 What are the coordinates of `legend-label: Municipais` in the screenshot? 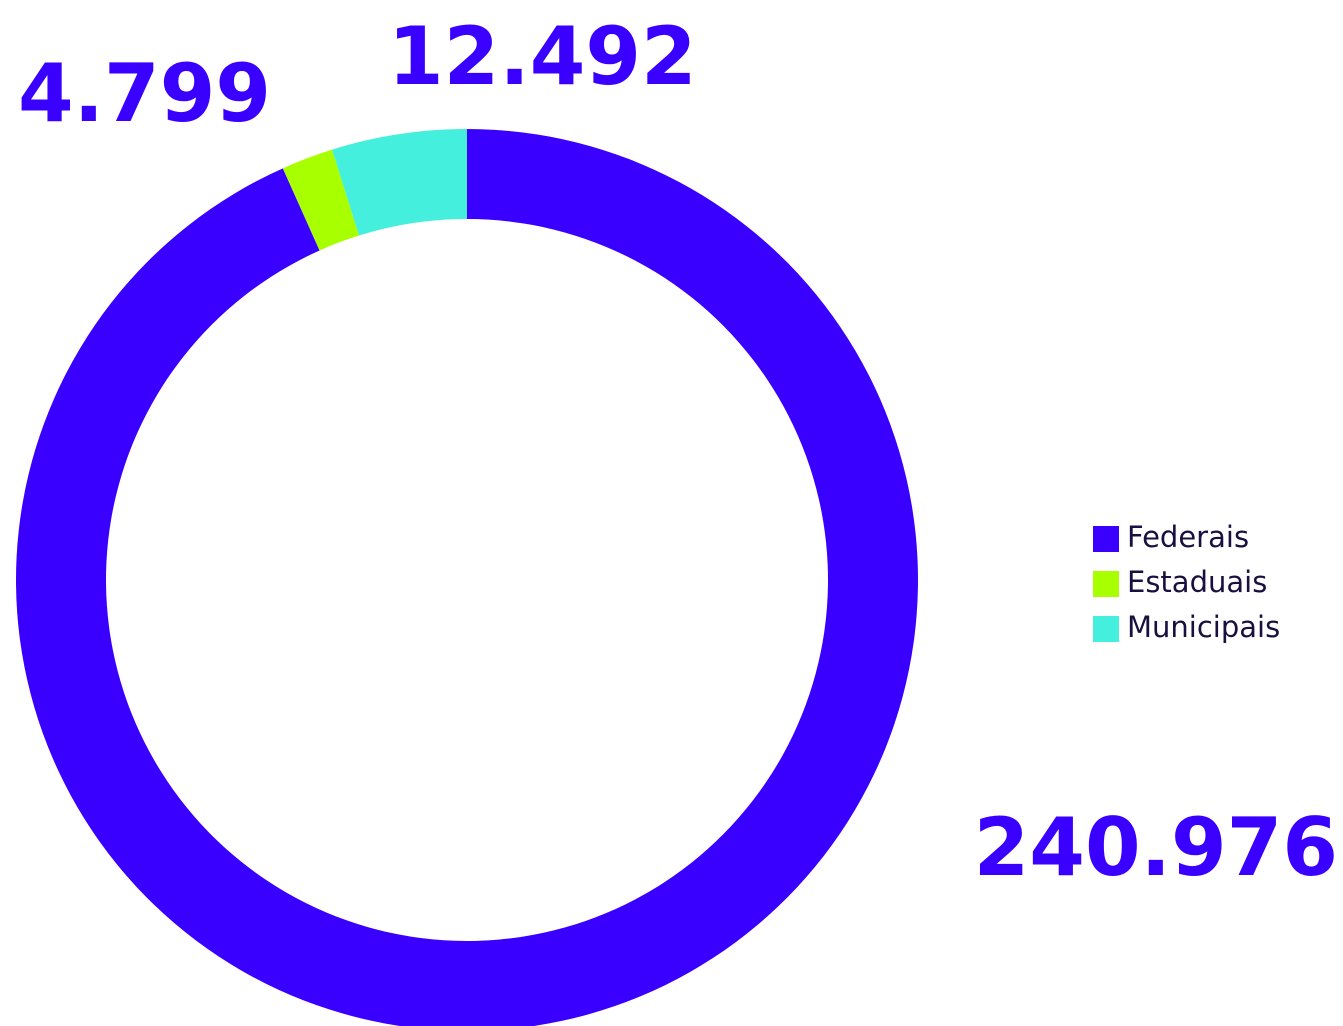 It's located at (1203, 627).